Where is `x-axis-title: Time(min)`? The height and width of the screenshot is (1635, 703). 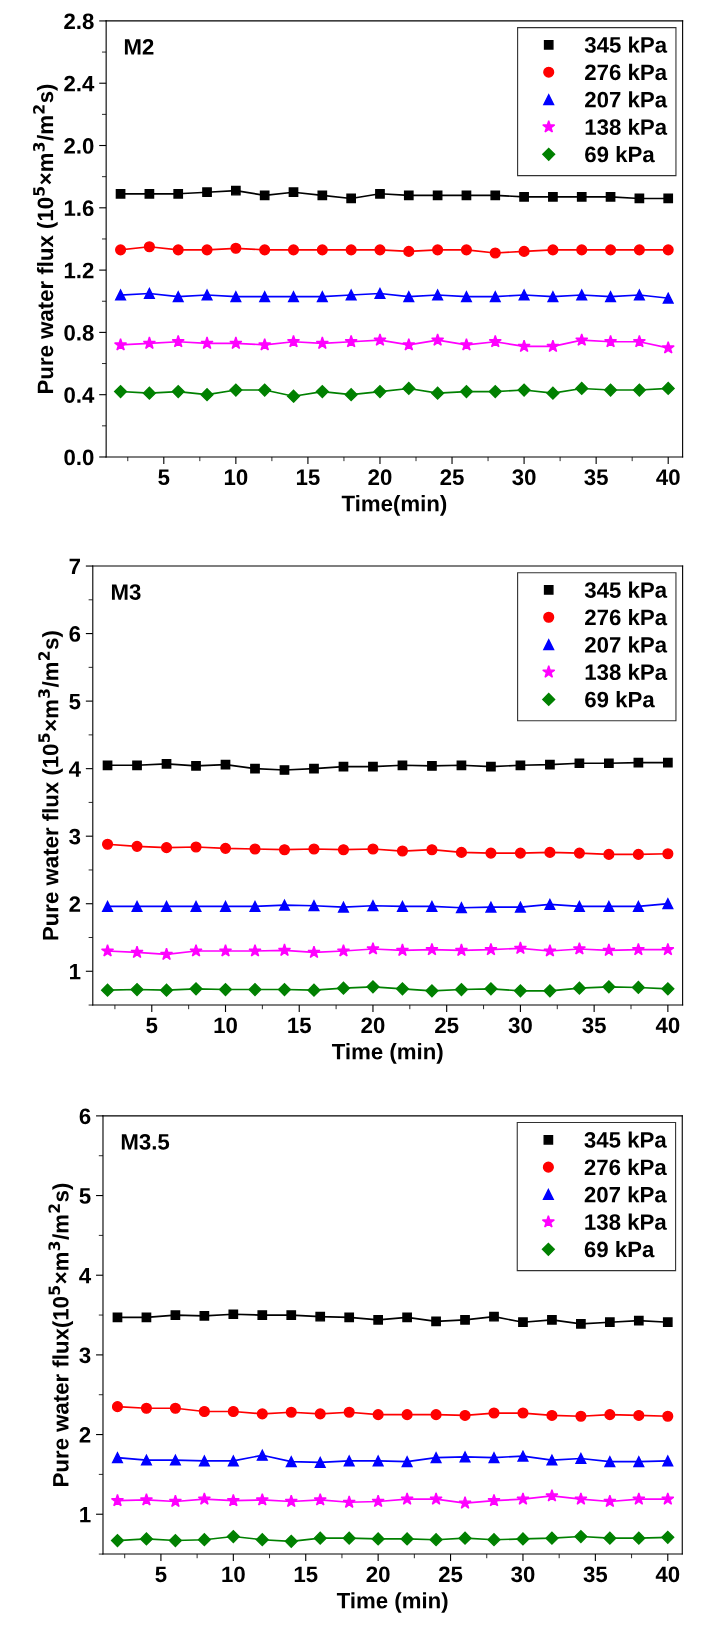 x-axis-title: Time(min) is located at coordinates (394, 505).